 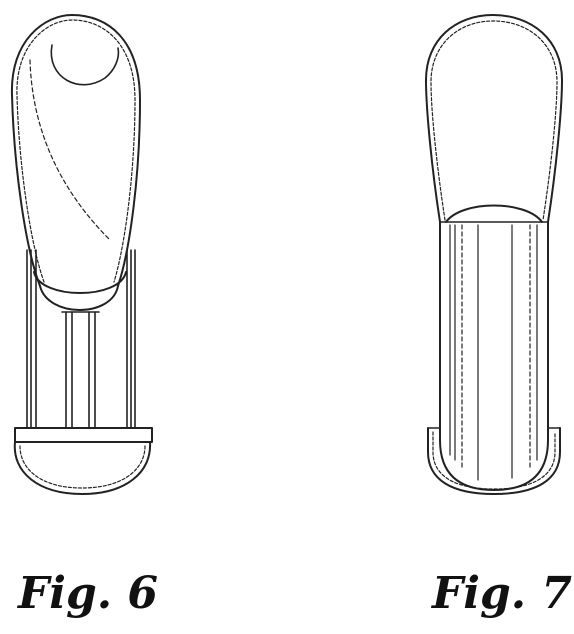 I want to click on fig6-base-dome-inner, so click(x=82, y=467).